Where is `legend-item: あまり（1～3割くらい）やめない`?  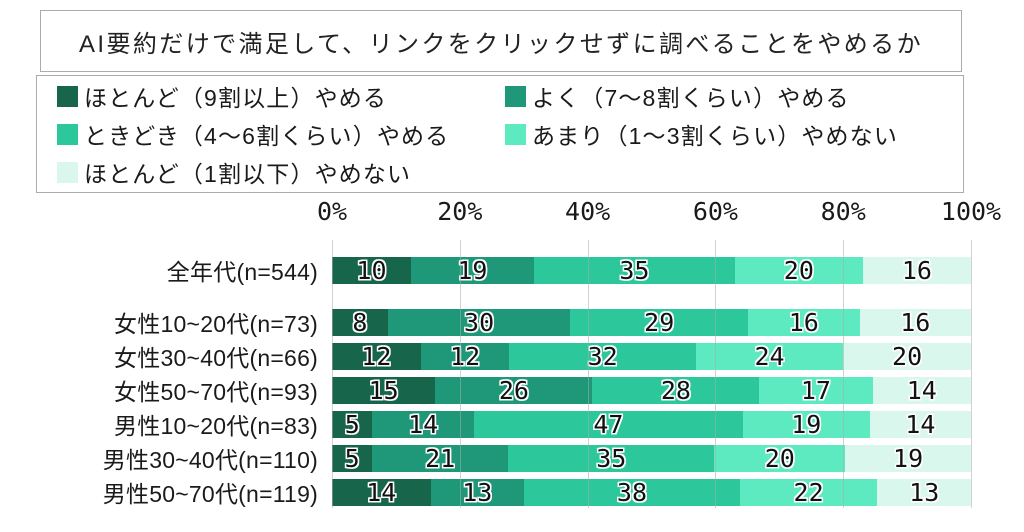 legend-item: あまり（1～3割くらい）やめない is located at coordinates (734, 134).